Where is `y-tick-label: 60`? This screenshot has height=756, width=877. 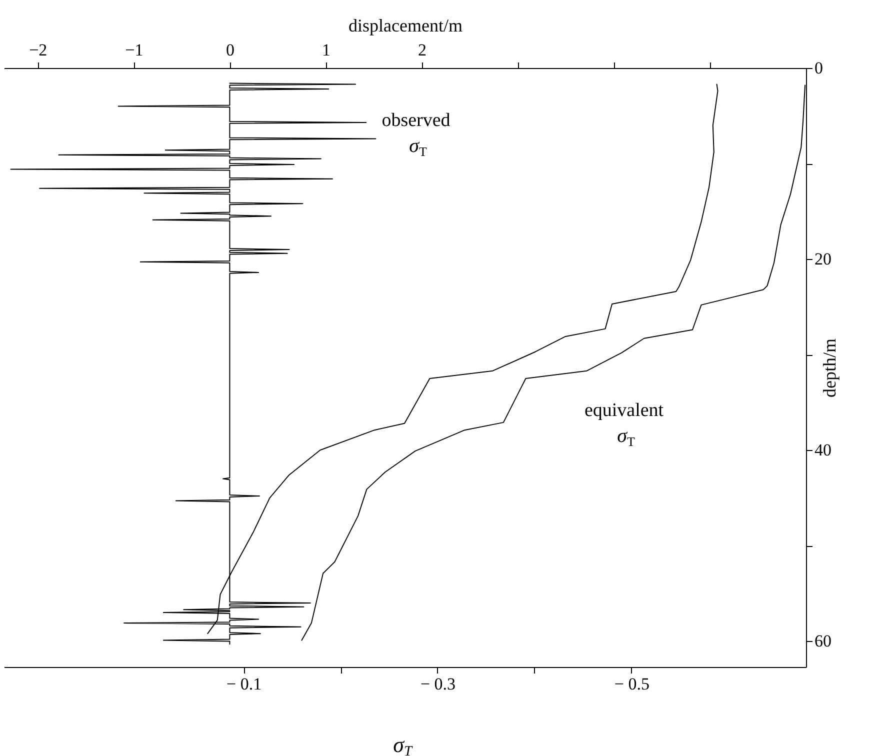 y-tick-label: 60 is located at coordinates (823, 641).